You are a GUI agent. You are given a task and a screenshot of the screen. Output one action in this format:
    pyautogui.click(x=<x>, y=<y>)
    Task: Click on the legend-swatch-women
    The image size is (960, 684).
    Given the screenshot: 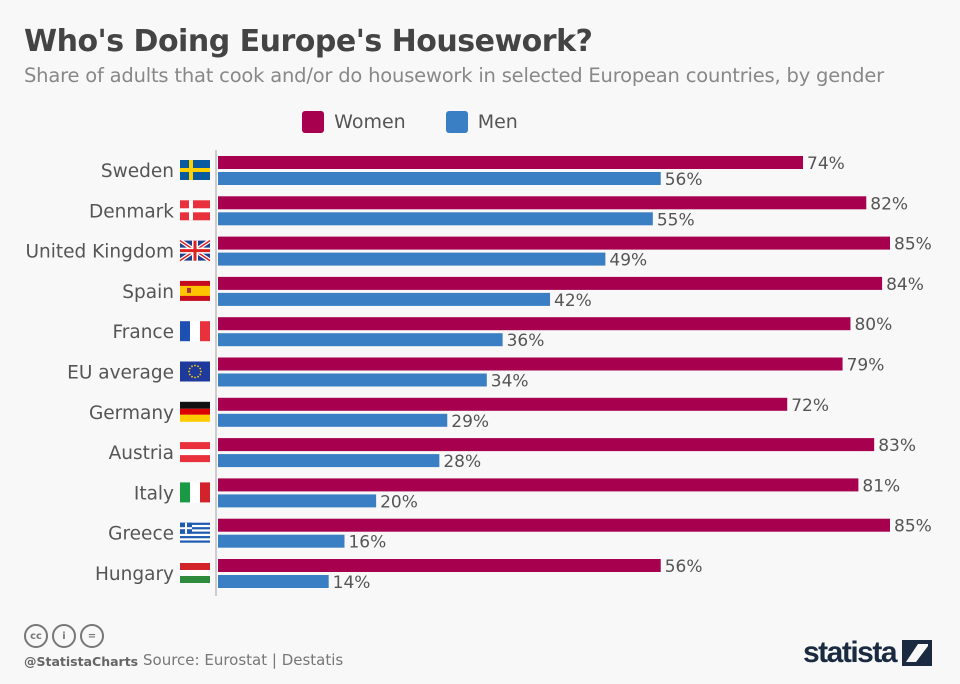 What is the action you would take?
    pyautogui.click(x=313, y=122)
    